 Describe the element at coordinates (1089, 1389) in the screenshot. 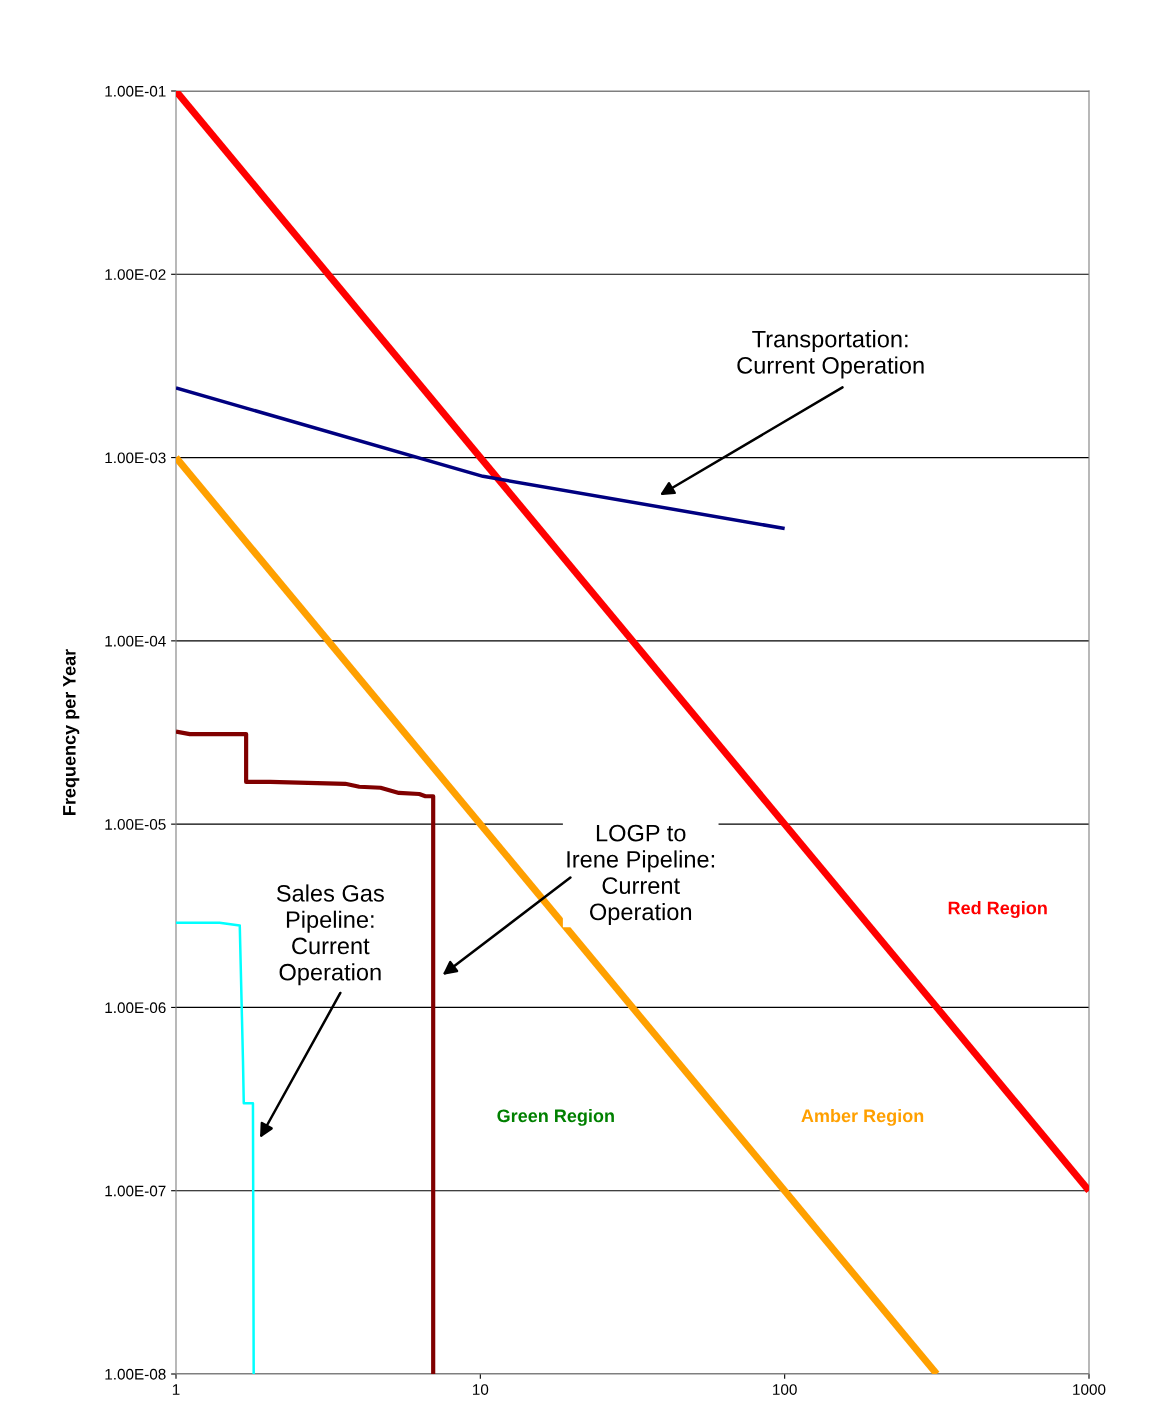

I see `x-tick-label: 1000` at that location.